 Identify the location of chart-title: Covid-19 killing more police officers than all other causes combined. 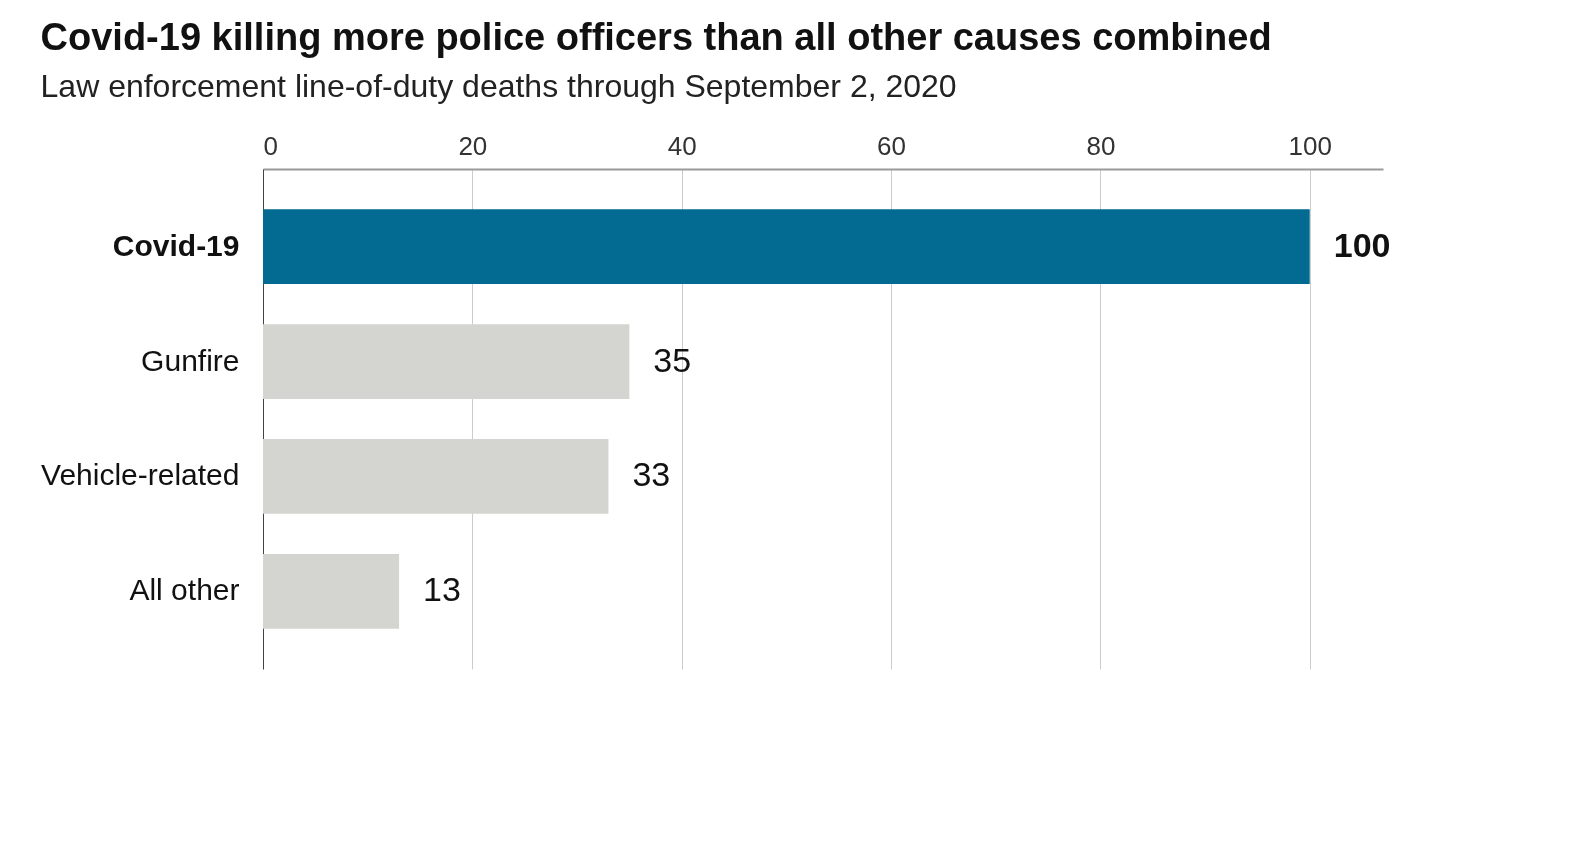
(656, 37).